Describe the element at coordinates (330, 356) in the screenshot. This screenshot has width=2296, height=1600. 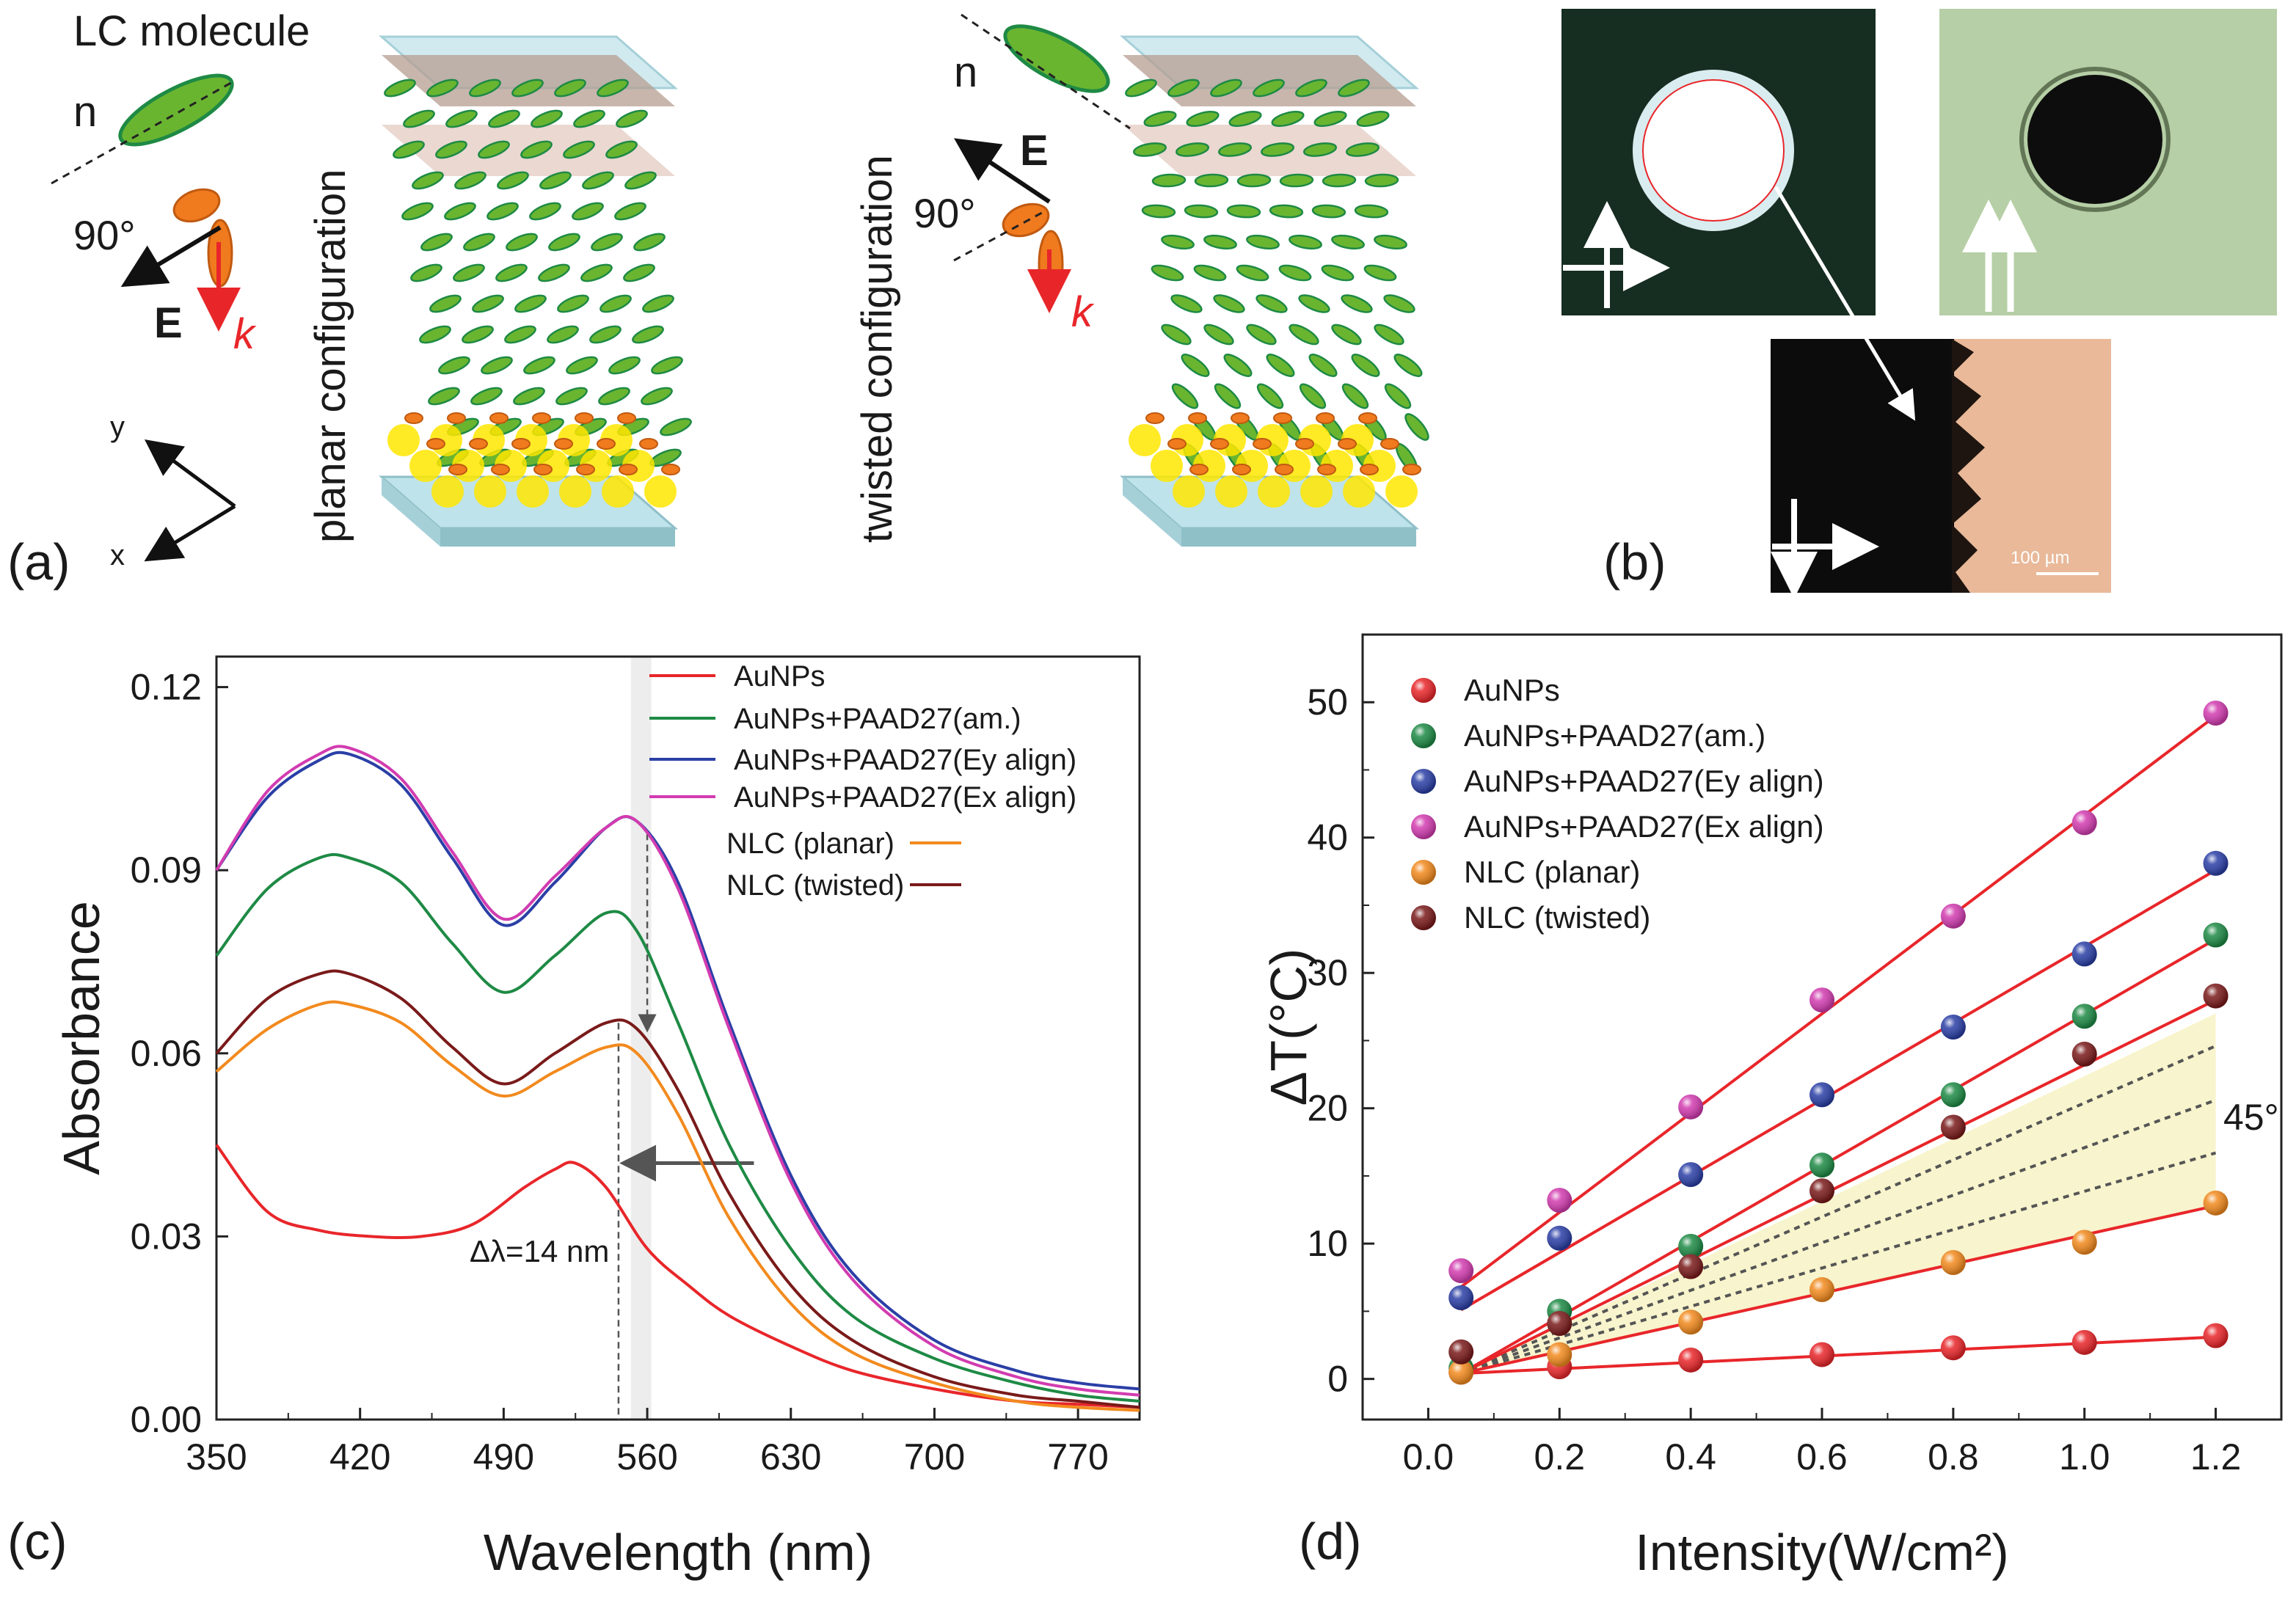
I see `planar-configuration-label: planar configuration` at that location.